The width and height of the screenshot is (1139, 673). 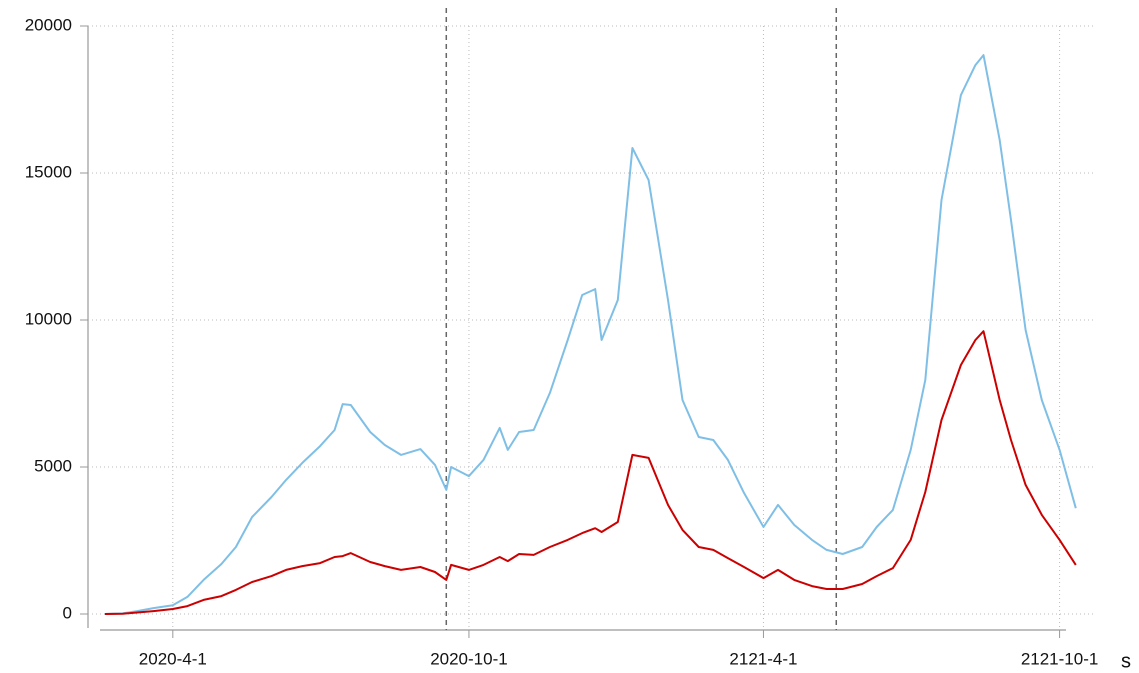 What do you see at coordinates (48, 318) in the screenshot?
I see `y-tick-label: 10000` at bounding box center [48, 318].